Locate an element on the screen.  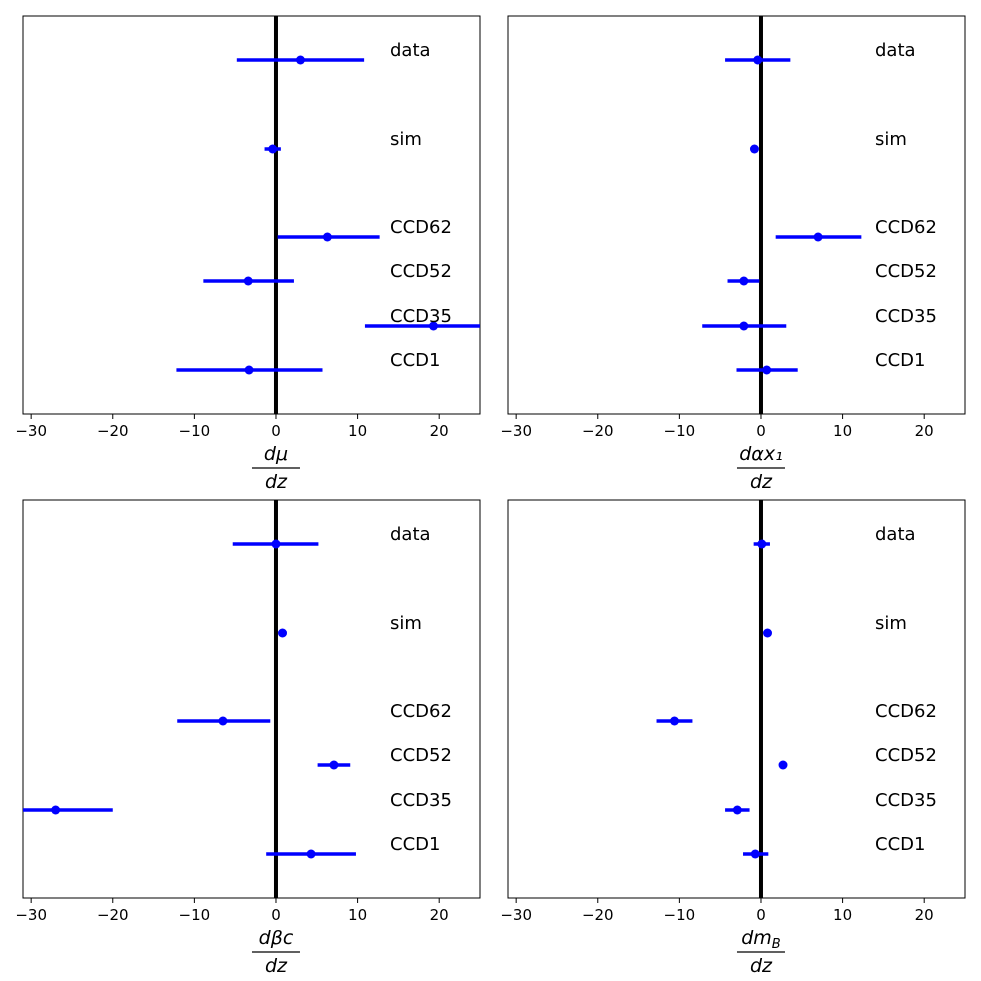
x-axis-label-numerator: dmB is located at coordinates (761, 939).